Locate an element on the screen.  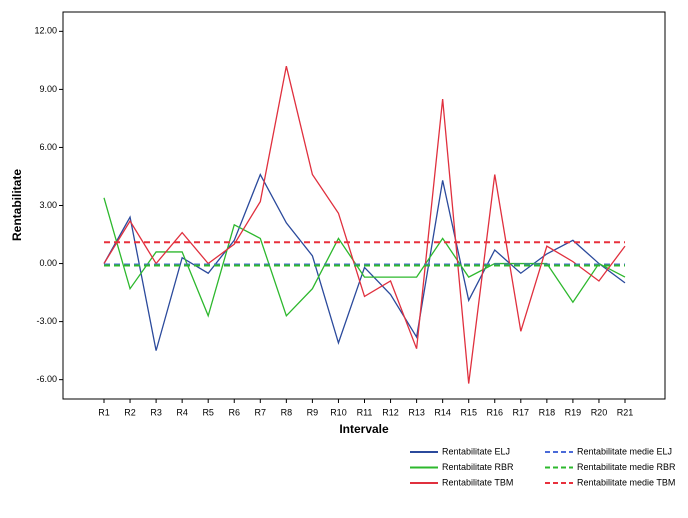
x-tick-label: R3 is located at coordinates (156, 412).